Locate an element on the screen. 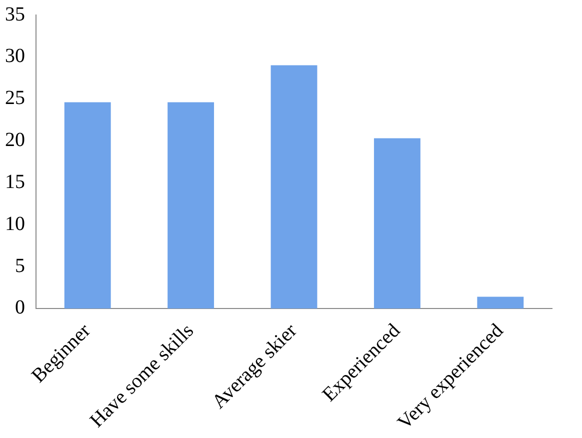 The width and height of the screenshot is (582, 438). y-tick-label: 5 is located at coordinates (20, 265).